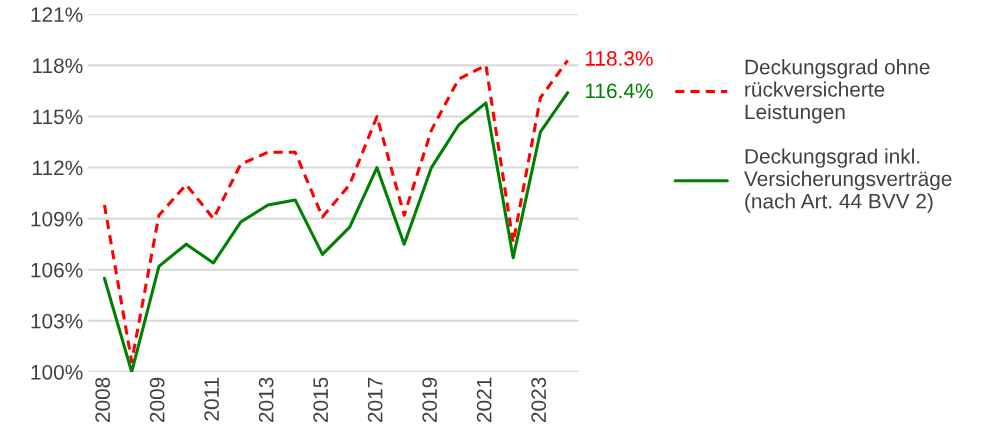 This screenshot has height=447, width=1001. Describe the element at coordinates (57, 321) in the screenshot. I see `y-tick-label: 103%` at that location.